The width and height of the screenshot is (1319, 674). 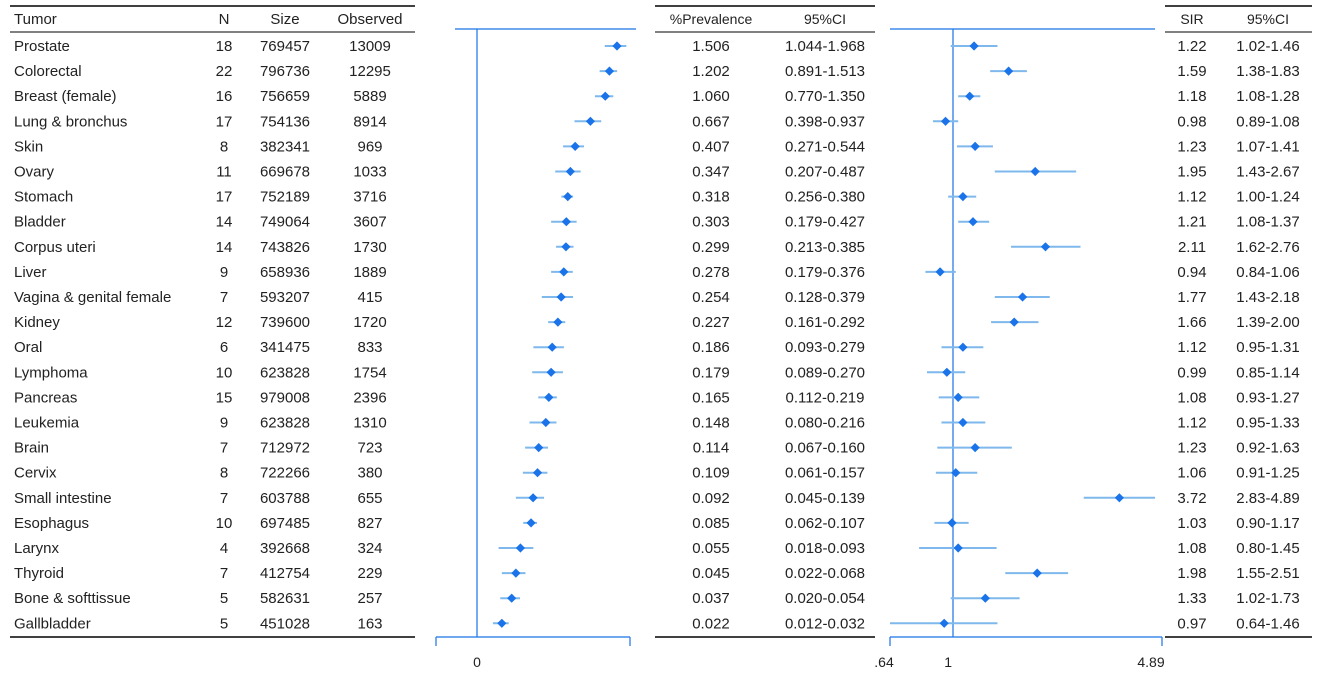 What do you see at coordinates (711, 498) in the screenshot?
I see `prevalence-cell: 0.092` at bounding box center [711, 498].